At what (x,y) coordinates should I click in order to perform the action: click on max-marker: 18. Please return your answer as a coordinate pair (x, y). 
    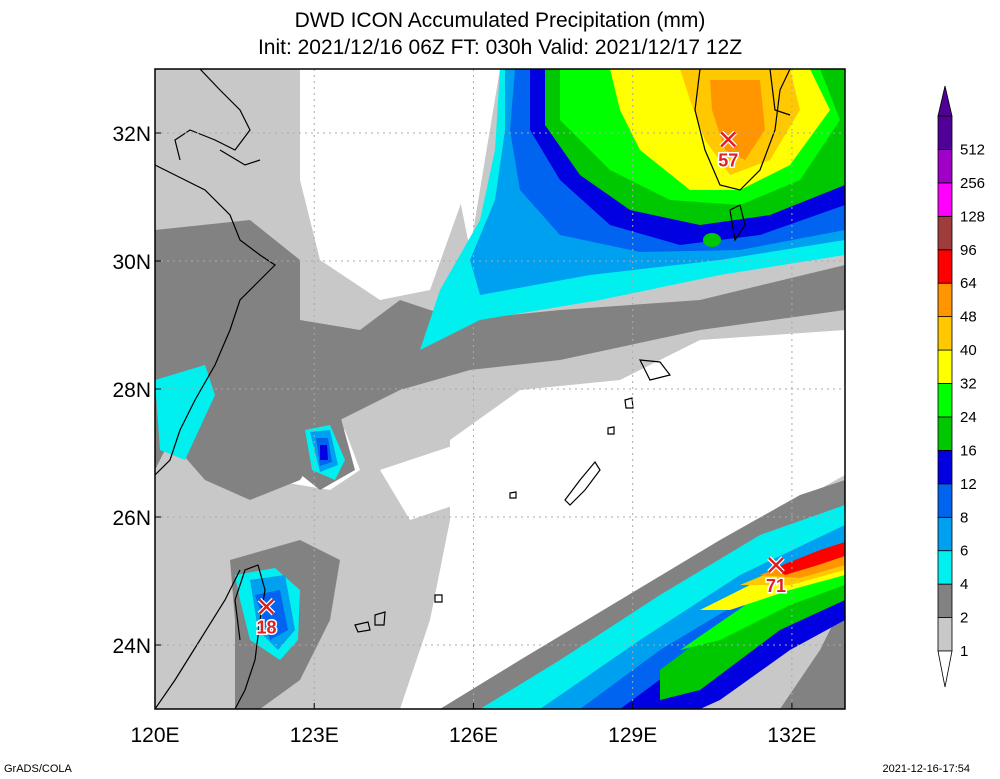
    Looking at the image, I should click on (266, 618).